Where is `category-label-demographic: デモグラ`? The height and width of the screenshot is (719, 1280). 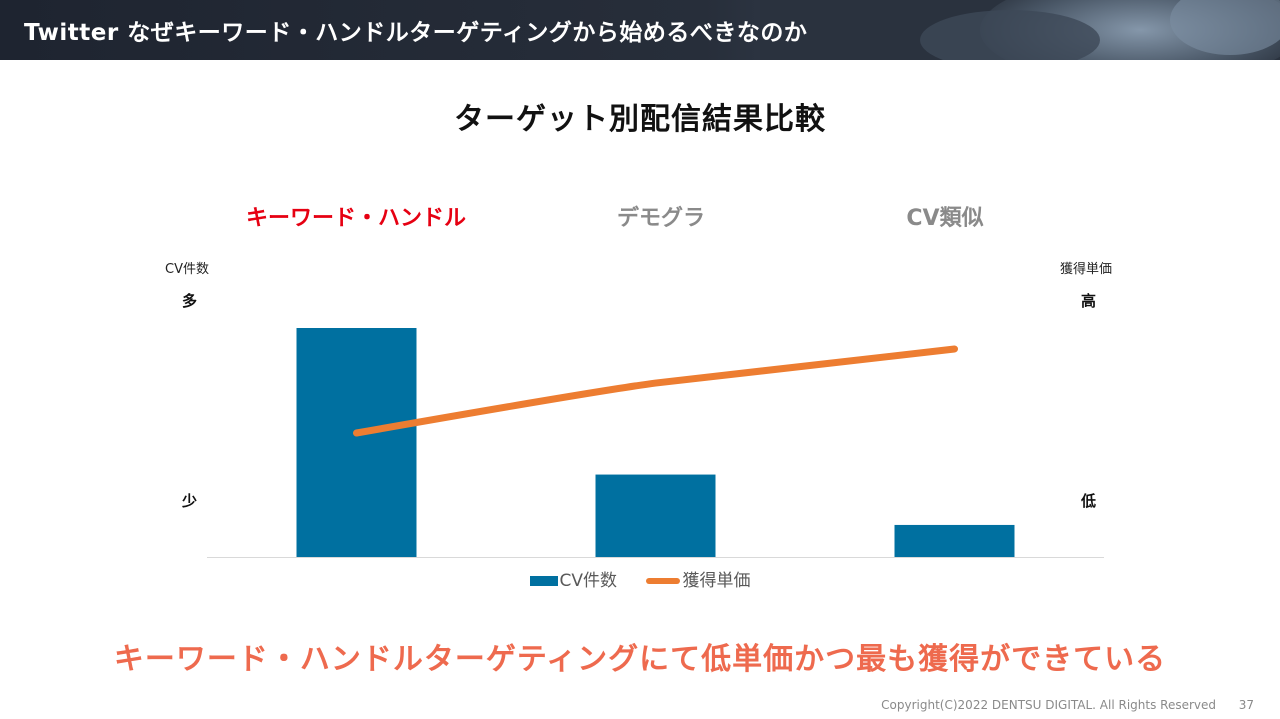 category-label-demographic: デモグラ is located at coordinates (660, 218).